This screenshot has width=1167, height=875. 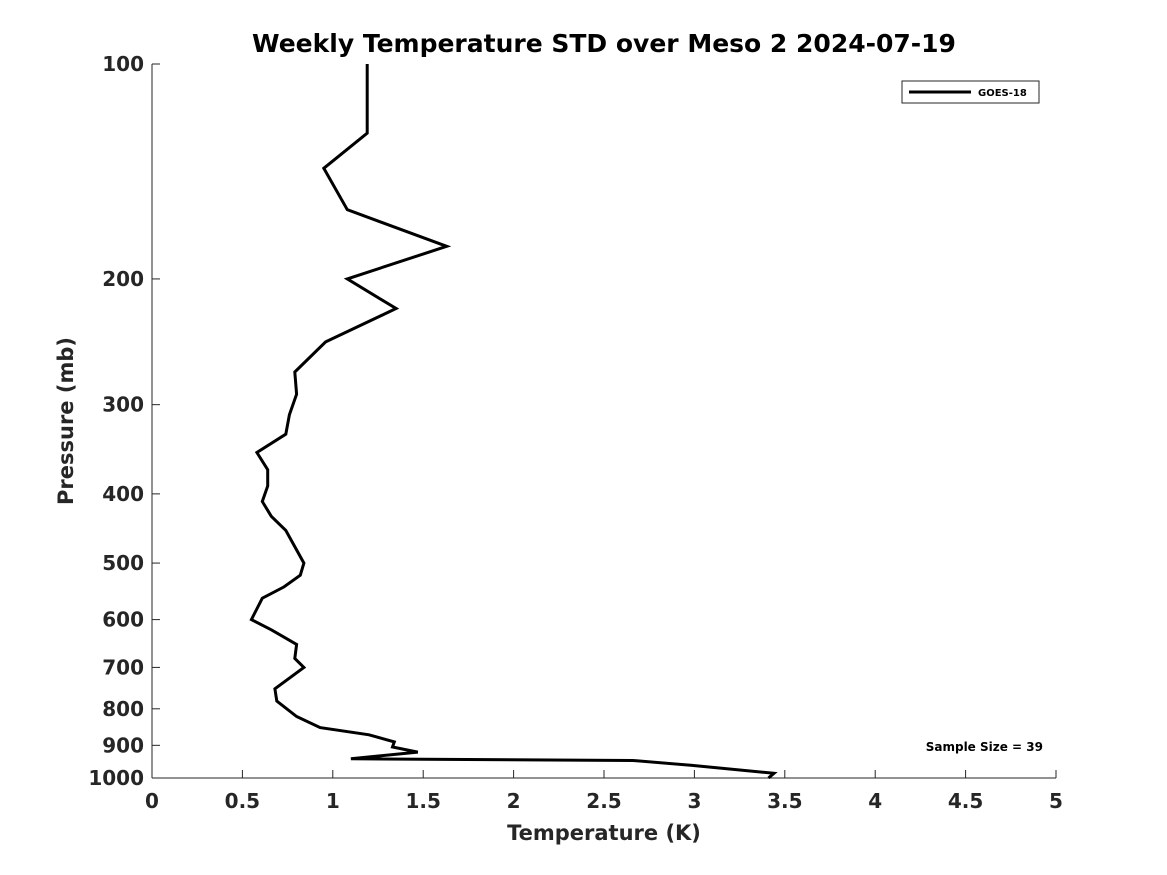 I want to click on y-tick-label: 600, so click(x=123, y=620).